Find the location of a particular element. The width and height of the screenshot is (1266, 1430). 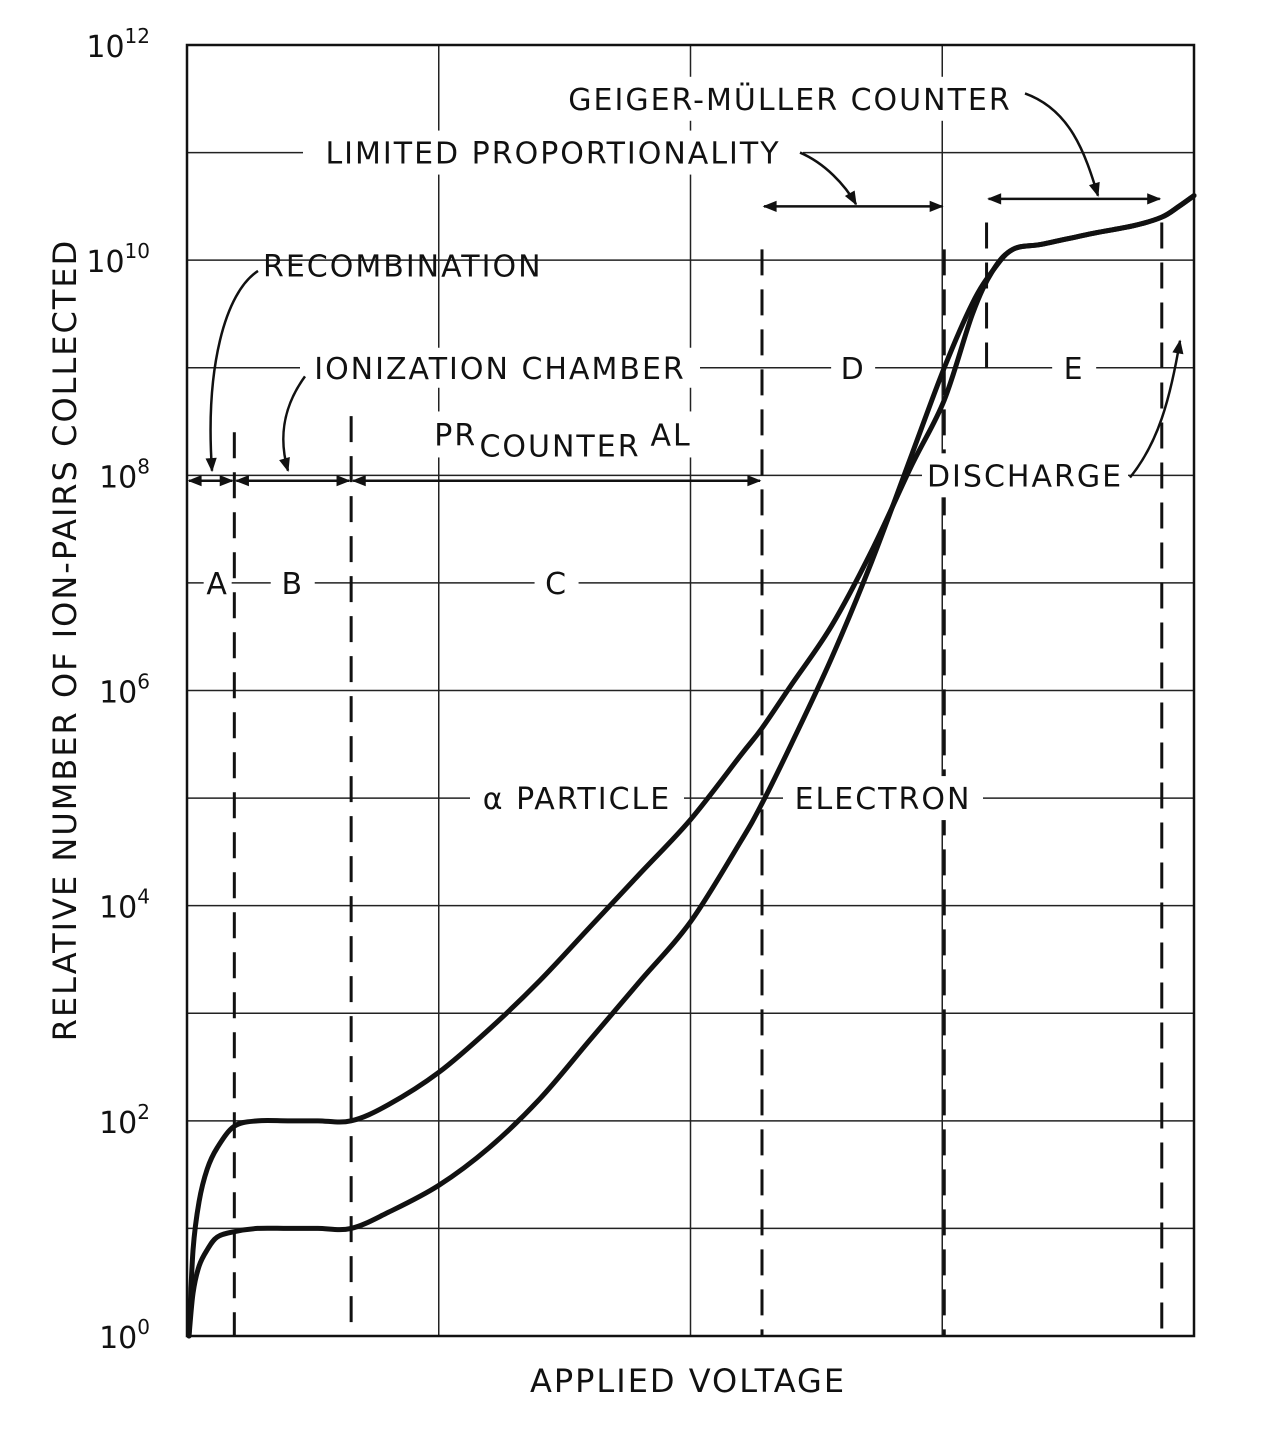

x-axis-label: APPLIED VOLTAGE is located at coordinates (688, 1381).